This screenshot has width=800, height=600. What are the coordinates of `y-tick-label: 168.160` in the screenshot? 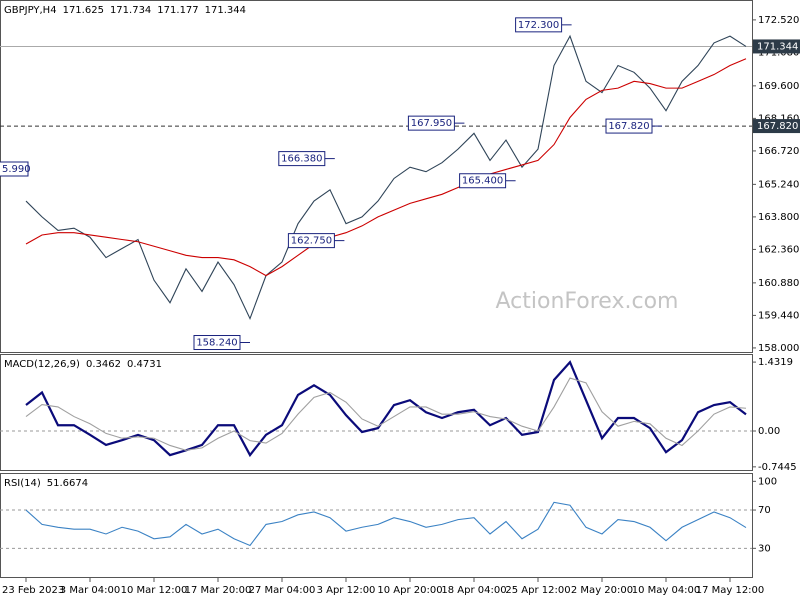 It's located at (778, 118).